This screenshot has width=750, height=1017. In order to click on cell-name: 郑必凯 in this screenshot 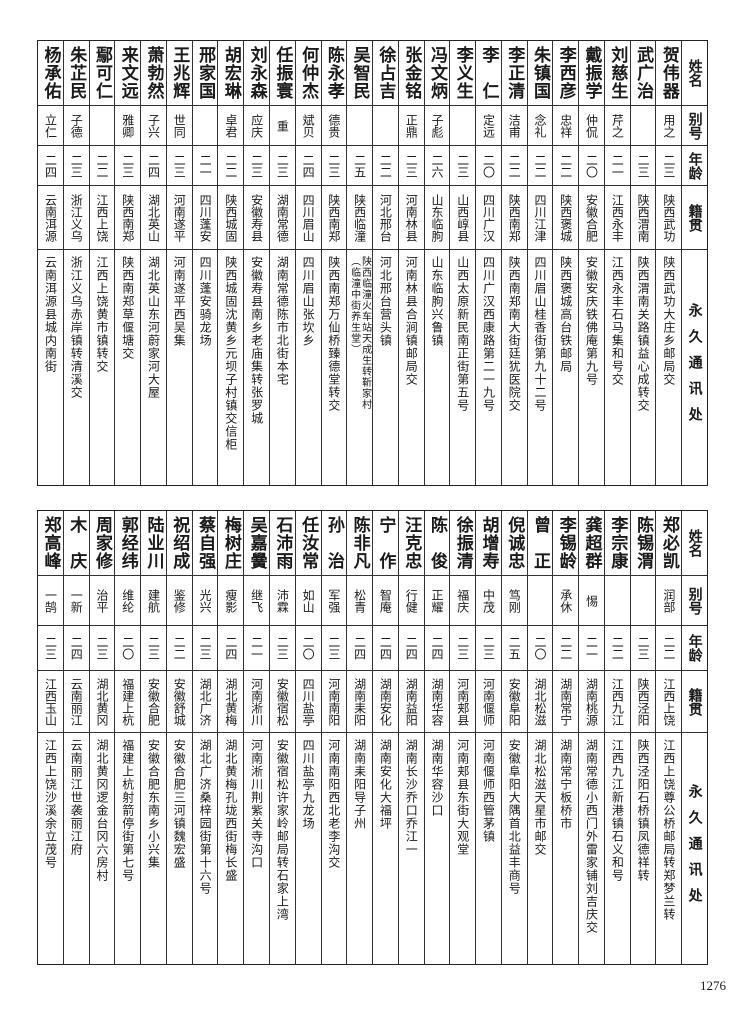, I will do `click(669, 543)`.